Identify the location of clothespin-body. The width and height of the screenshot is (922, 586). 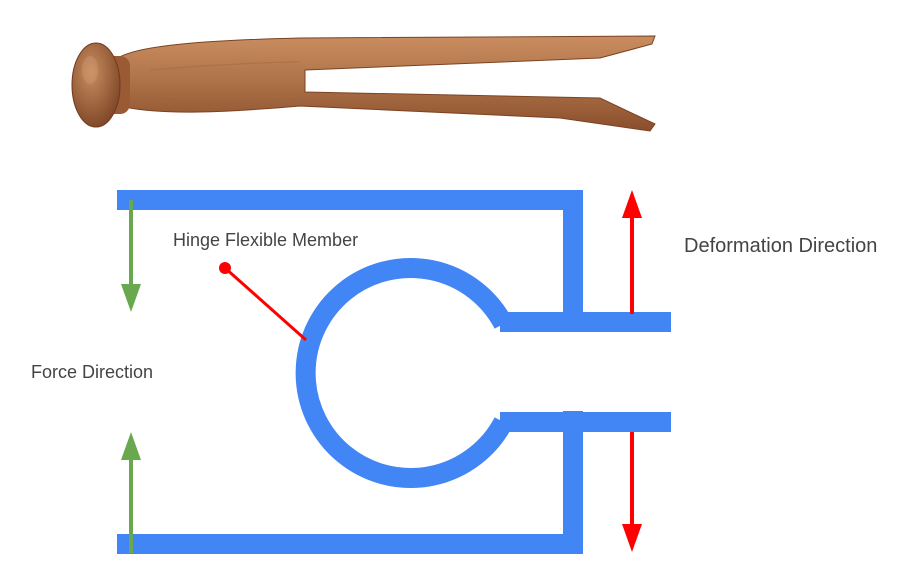
(386, 83).